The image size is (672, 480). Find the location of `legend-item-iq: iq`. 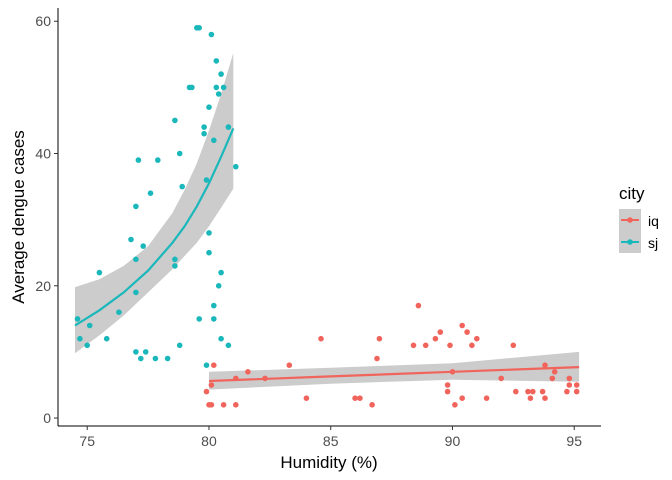

legend-item-iq: iq is located at coordinates (639, 220).